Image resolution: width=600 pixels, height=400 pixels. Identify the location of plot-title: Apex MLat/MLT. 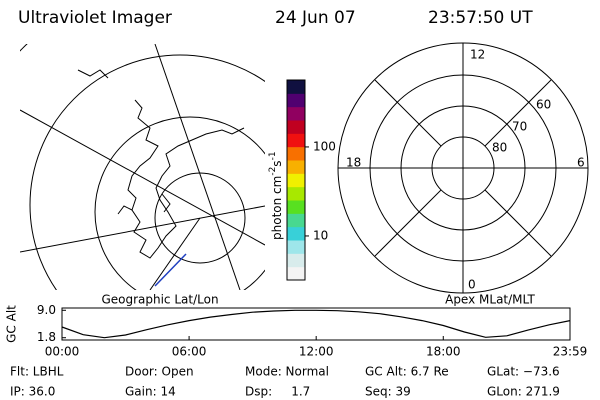
(490, 300).